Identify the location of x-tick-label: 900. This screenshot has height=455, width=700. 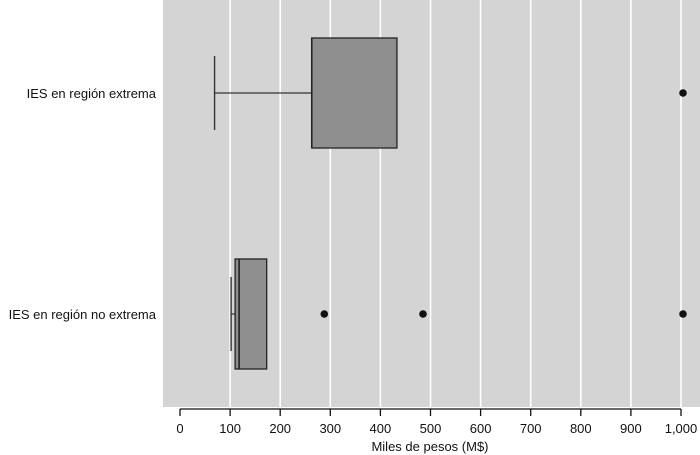
(631, 428).